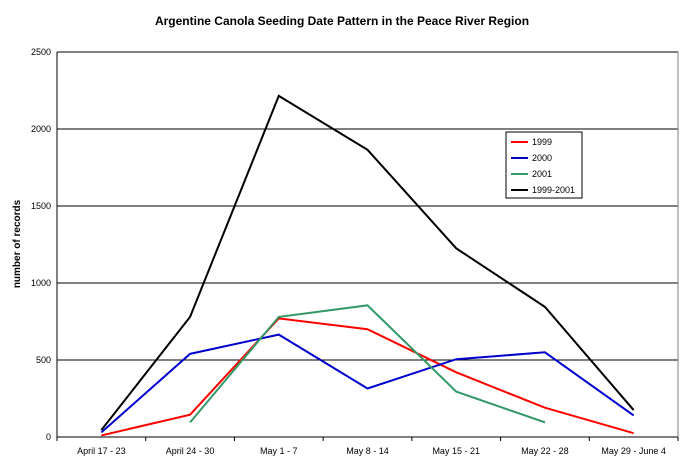  Describe the element at coordinates (633, 451) in the screenshot. I see `x-tick-label: May 29 - June 4` at that location.